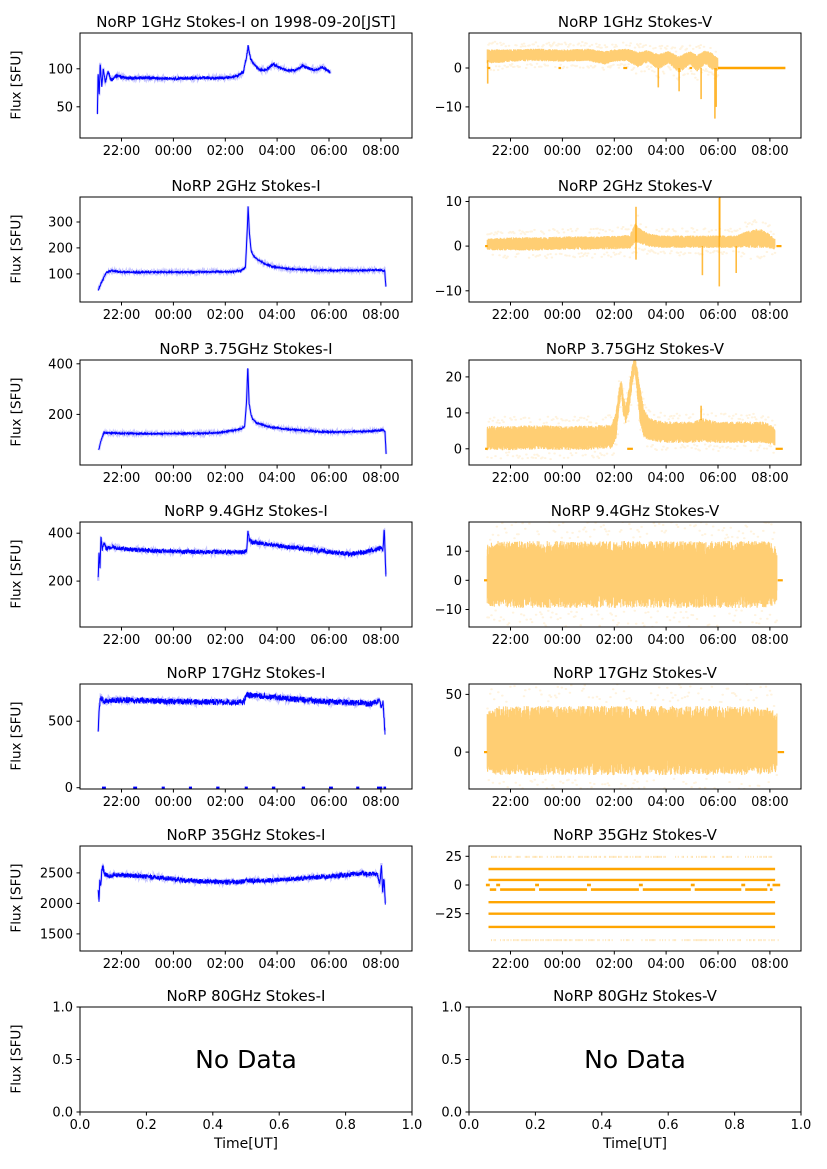 Image resolution: width=827 pixels, height=1169 pixels. What do you see at coordinates (246, 22) in the screenshot?
I see `panel-title-1ghz-stokes-i: NoRP 1GHz Stokes-I on 1998-09-20[JST]` at bounding box center [246, 22].